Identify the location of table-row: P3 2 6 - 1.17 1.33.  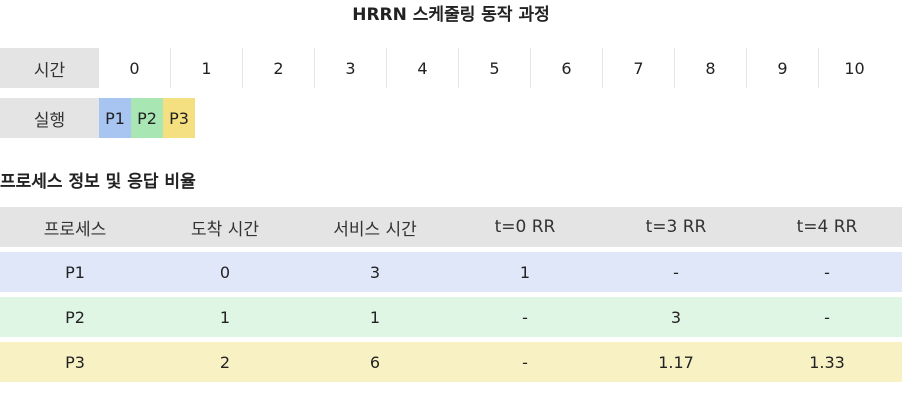
(451, 362).